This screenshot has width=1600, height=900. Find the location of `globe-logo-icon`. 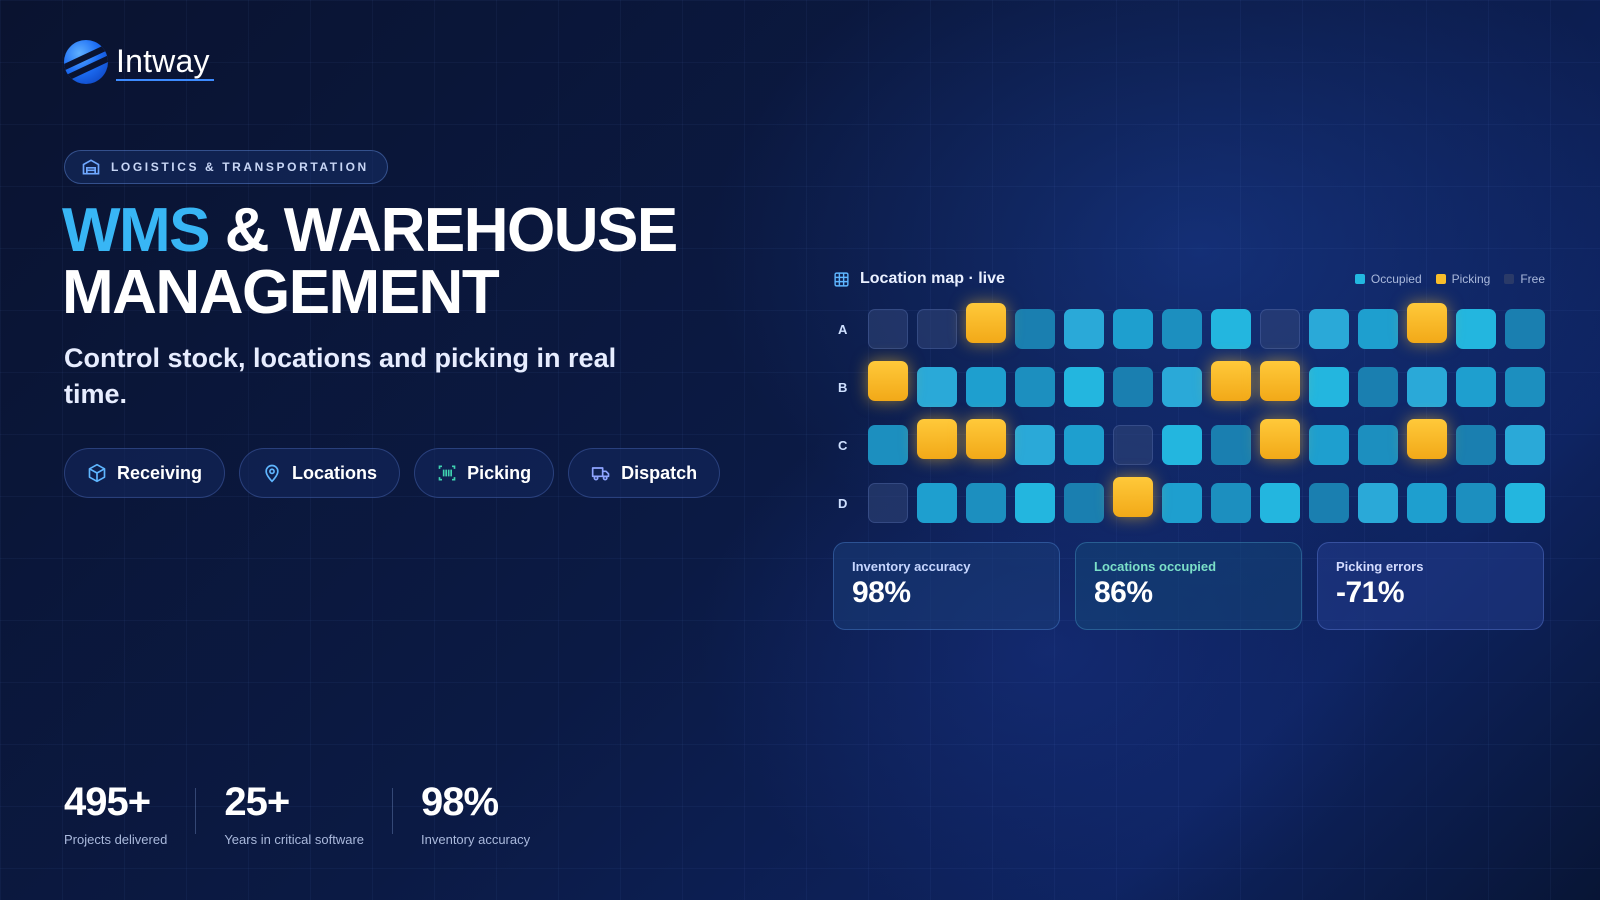

globe-logo-icon is located at coordinates (86, 62).